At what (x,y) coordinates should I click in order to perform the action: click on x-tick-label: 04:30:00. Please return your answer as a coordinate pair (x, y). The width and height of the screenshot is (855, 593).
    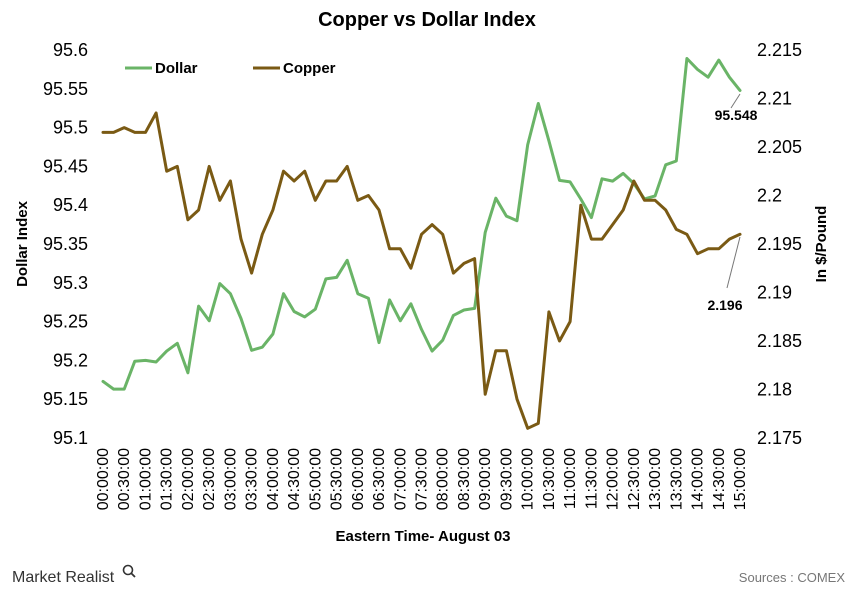
    Looking at the image, I should click on (294, 479).